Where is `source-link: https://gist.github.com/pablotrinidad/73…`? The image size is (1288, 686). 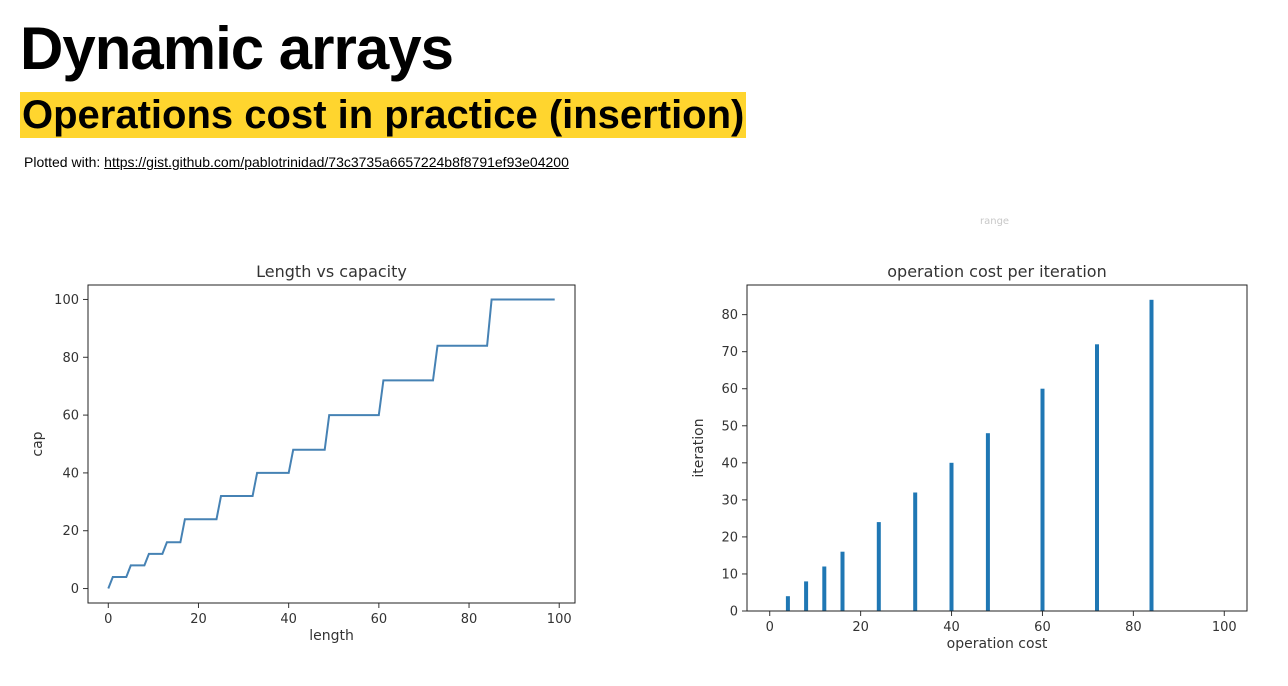 source-link: https://gist.github.com/pablotrinidad/73… is located at coordinates (336, 162).